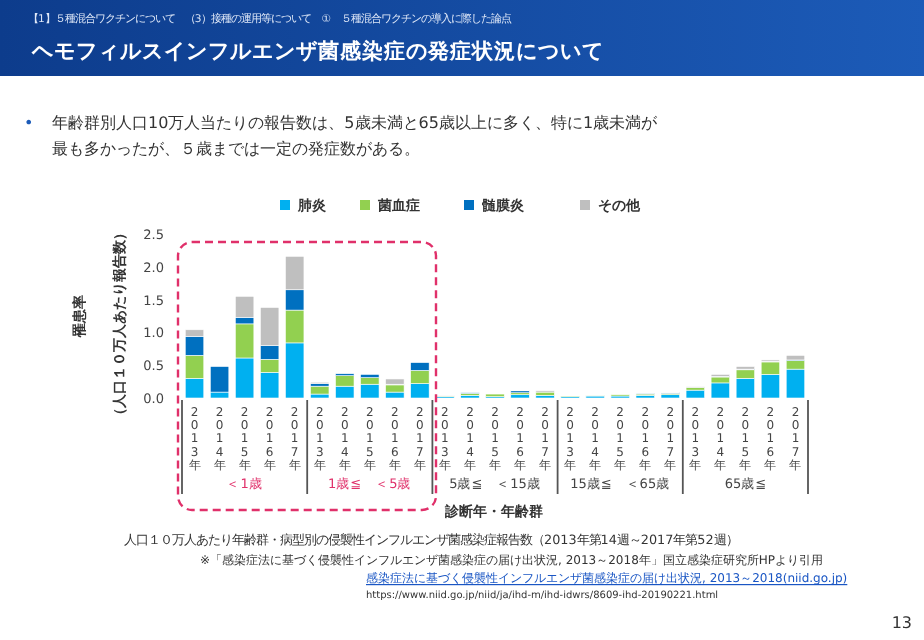 This screenshot has height=640, width=924. What do you see at coordinates (901, 623) in the screenshot?
I see `text: 13` at bounding box center [901, 623].